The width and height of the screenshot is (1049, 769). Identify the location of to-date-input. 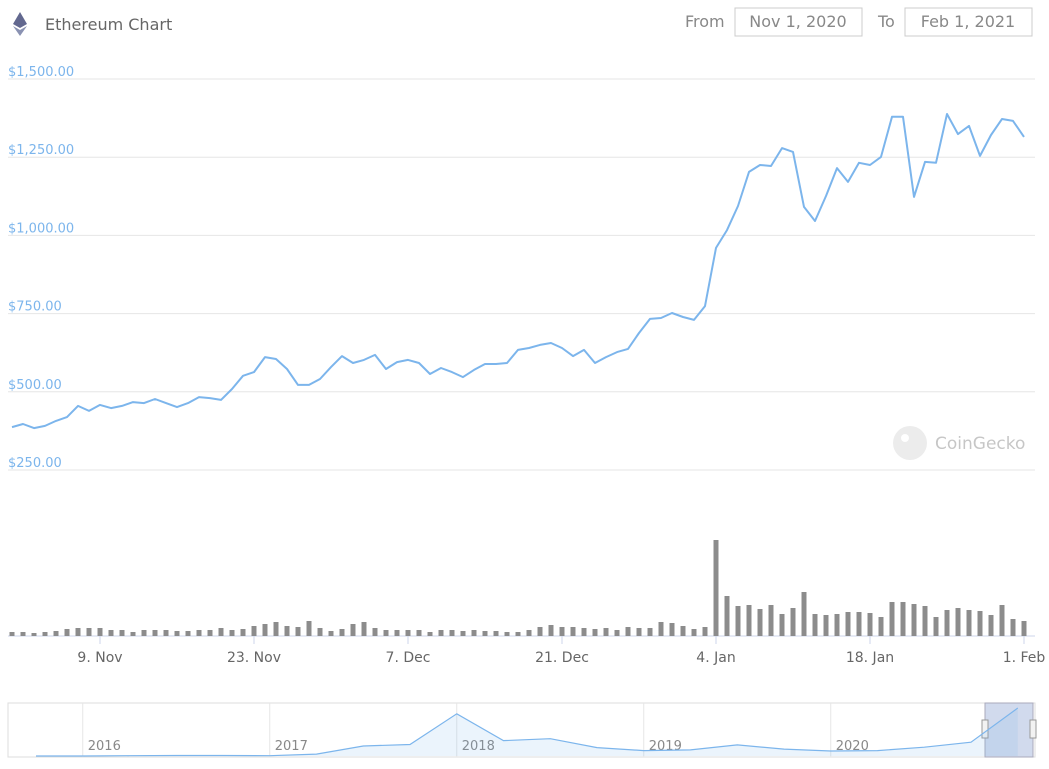
(968, 22).